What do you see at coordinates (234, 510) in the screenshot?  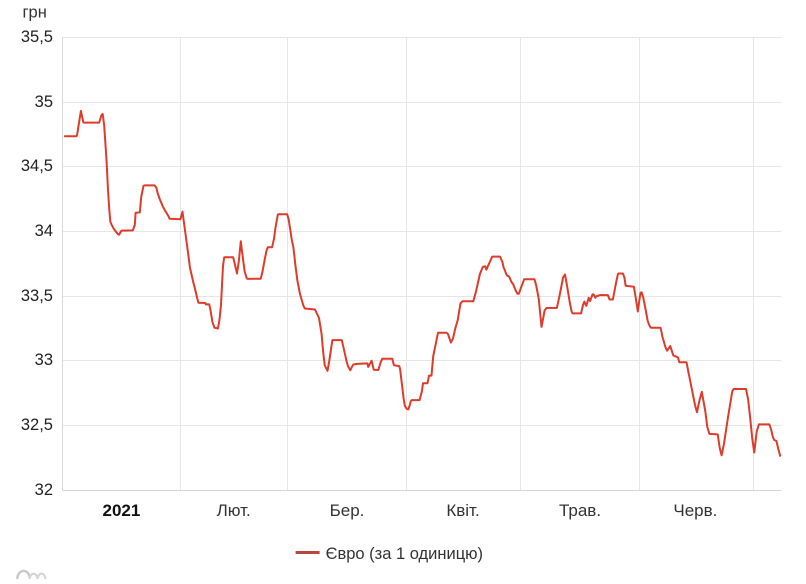 I see `svg-text: Лют.` at bounding box center [234, 510].